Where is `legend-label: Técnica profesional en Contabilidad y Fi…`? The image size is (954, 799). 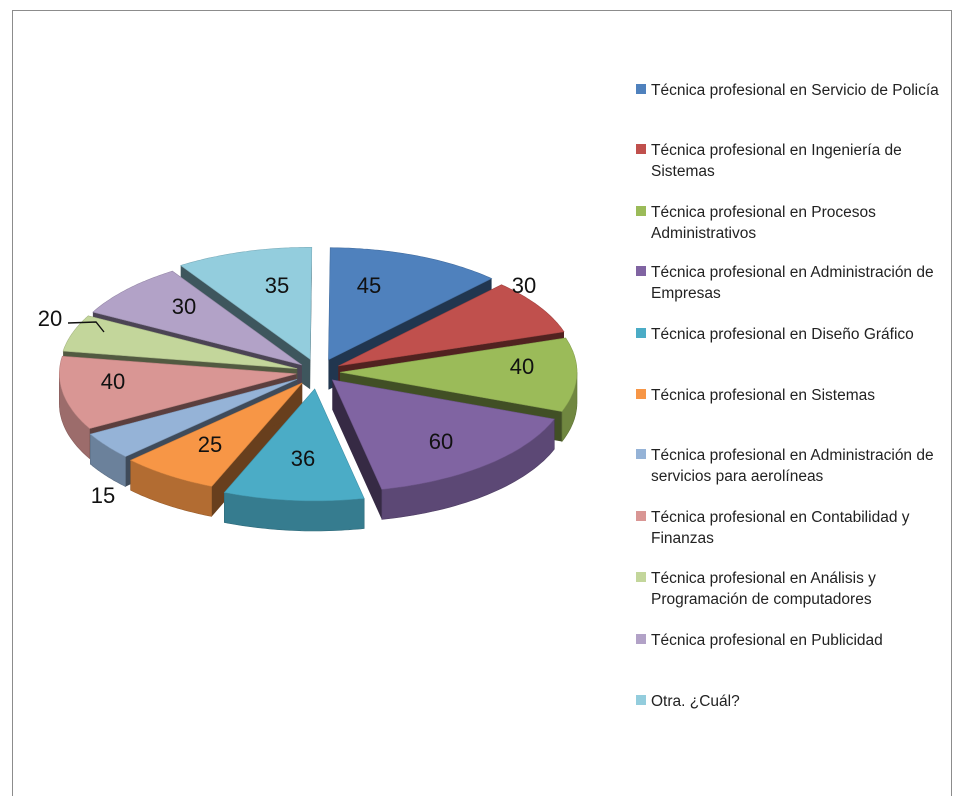 legend-label: Técnica profesional en Contabilidad y Fi… is located at coordinates (780, 528).